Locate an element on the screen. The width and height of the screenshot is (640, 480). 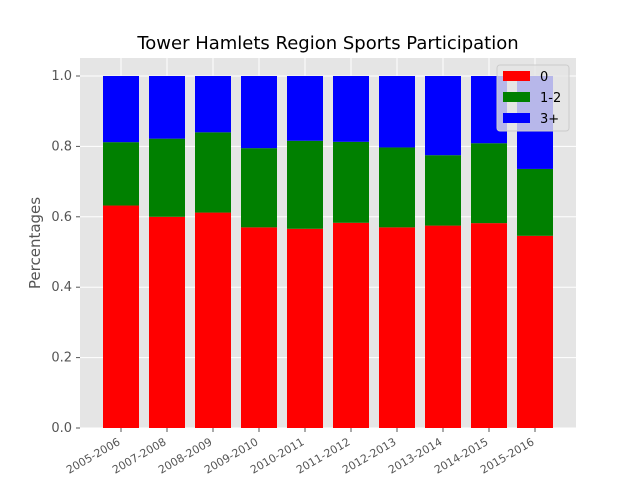
bar-3+-2012-2013 is located at coordinates (397, 112).